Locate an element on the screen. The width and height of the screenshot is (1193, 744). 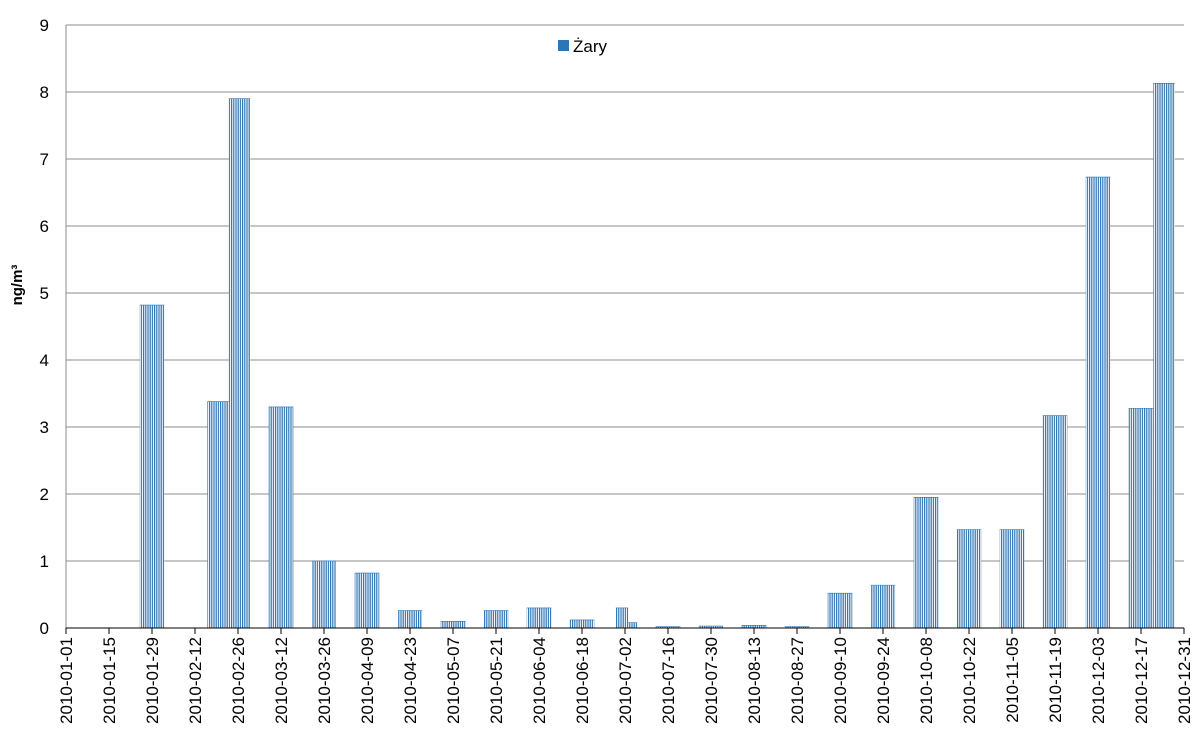
x-tick-label: 2010-07-16 is located at coordinates (668, 680).